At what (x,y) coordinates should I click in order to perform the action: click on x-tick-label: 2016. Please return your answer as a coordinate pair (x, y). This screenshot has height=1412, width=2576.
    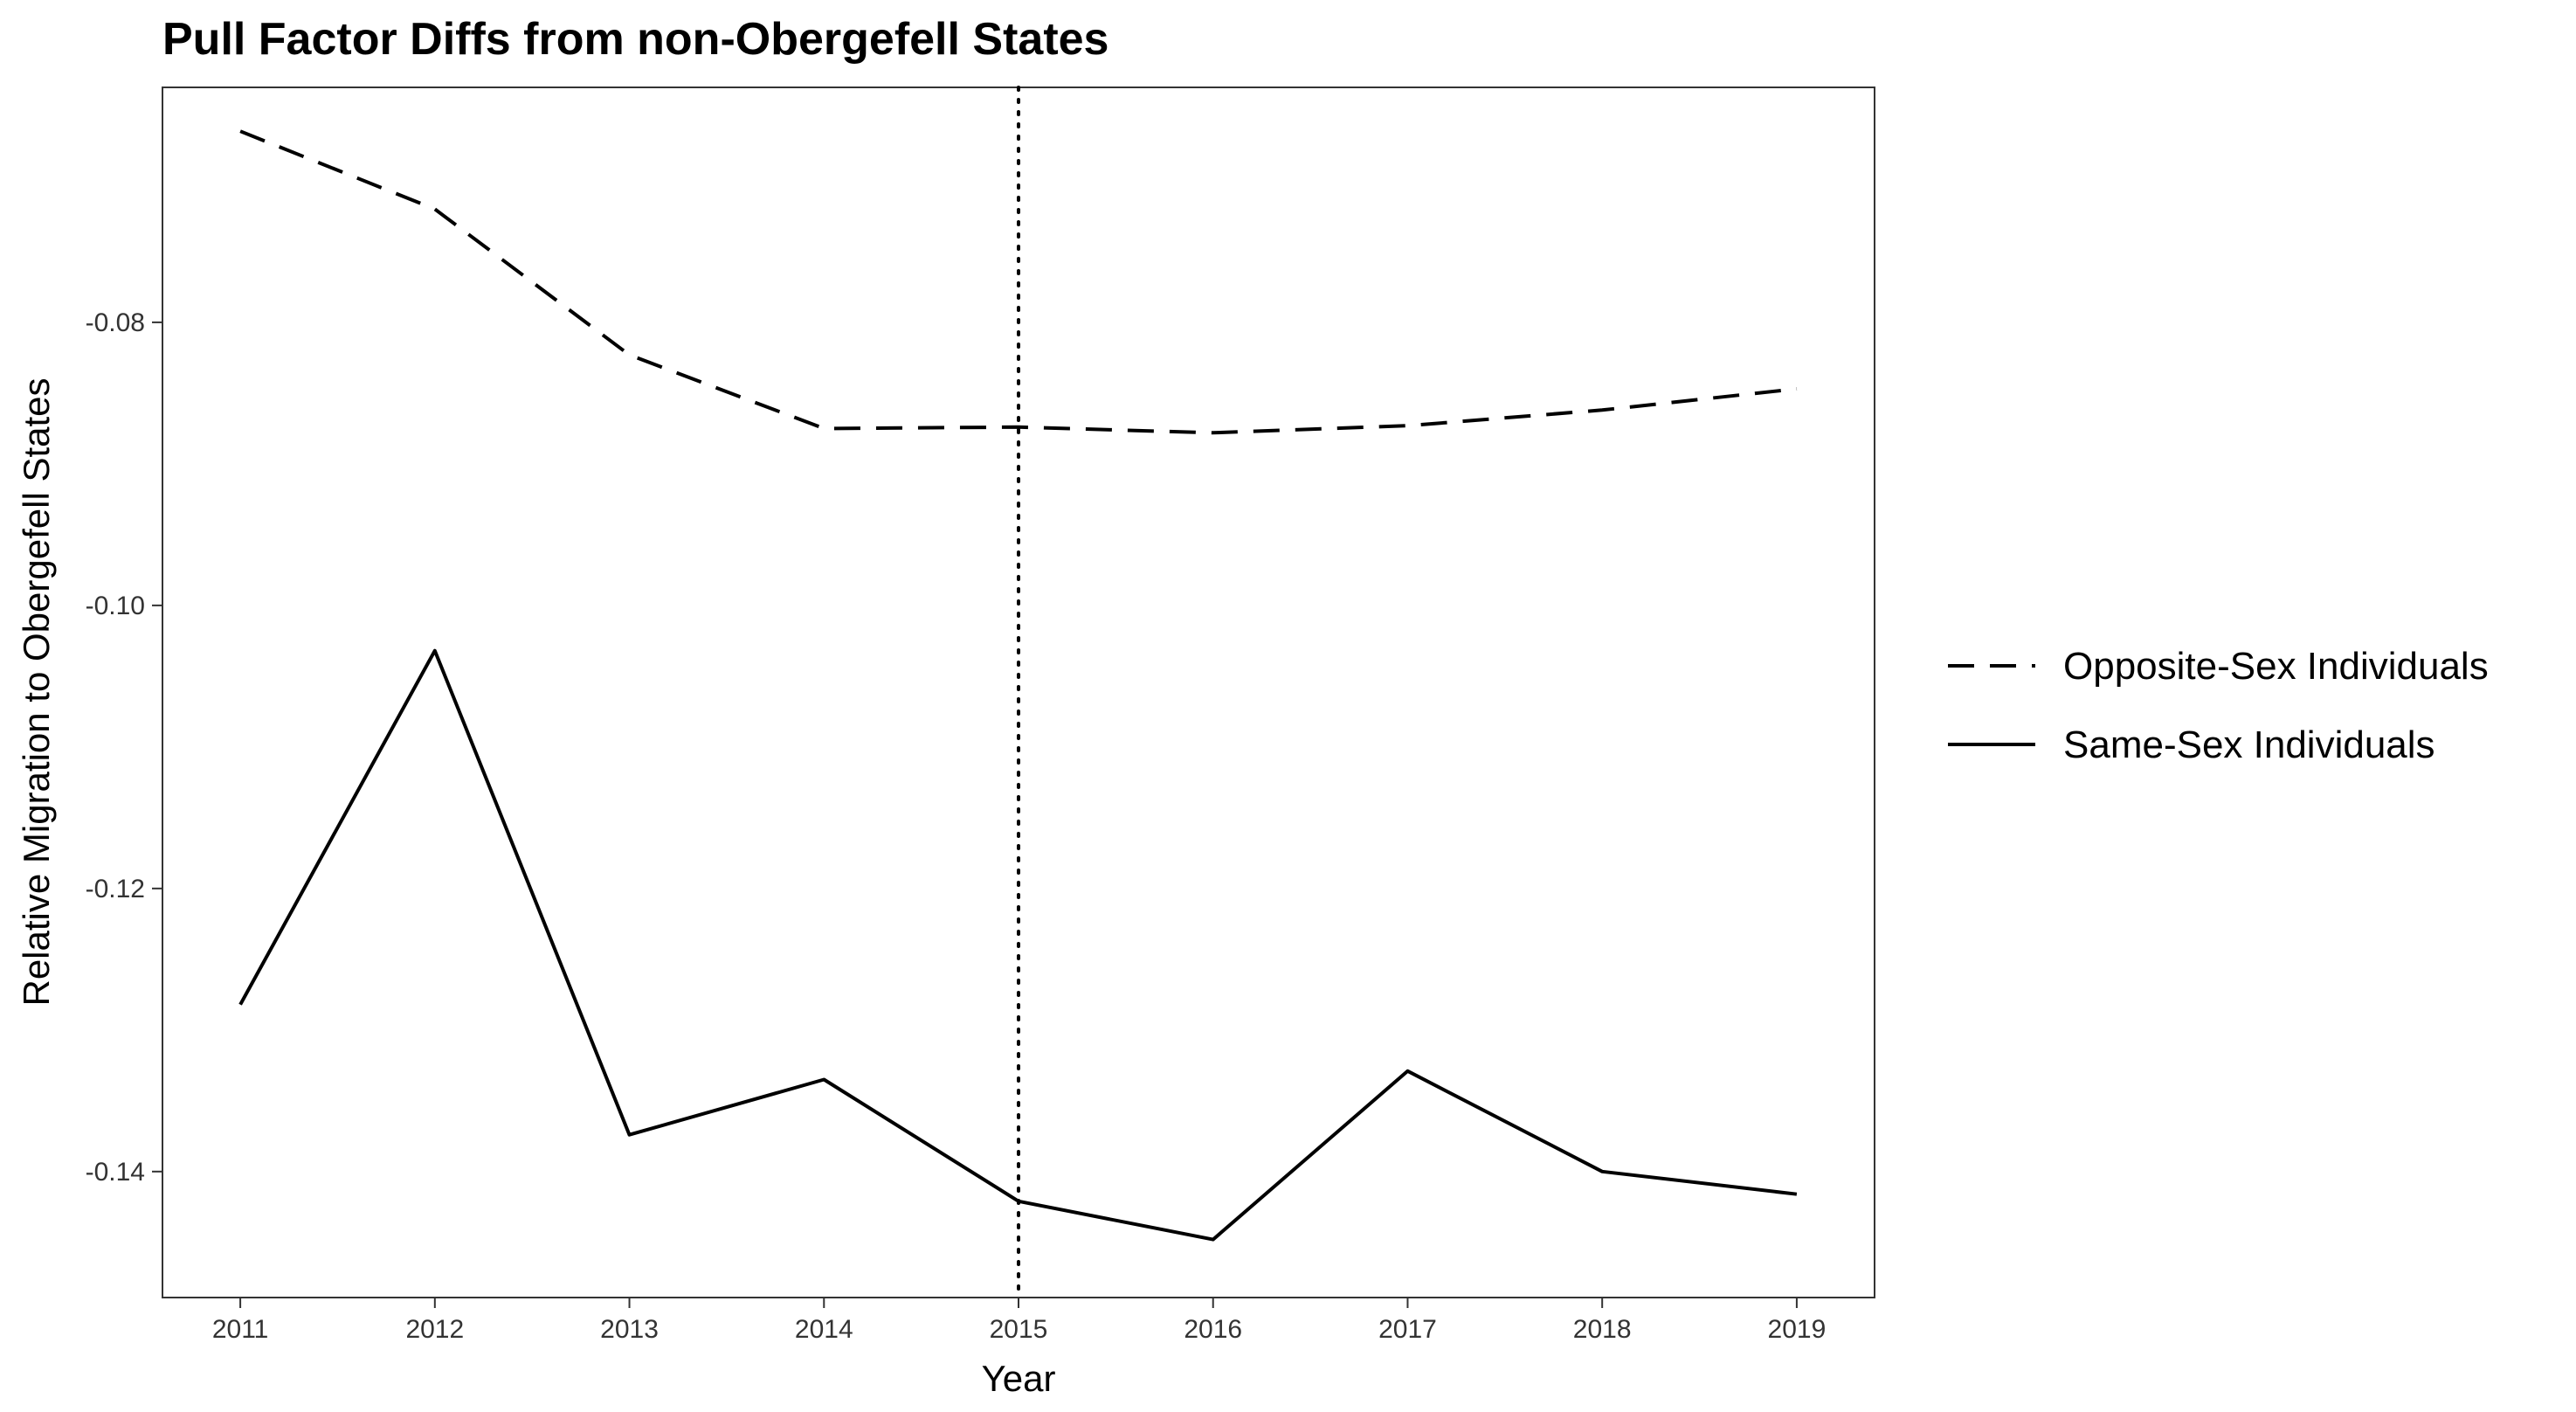
    Looking at the image, I should click on (1213, 1329).